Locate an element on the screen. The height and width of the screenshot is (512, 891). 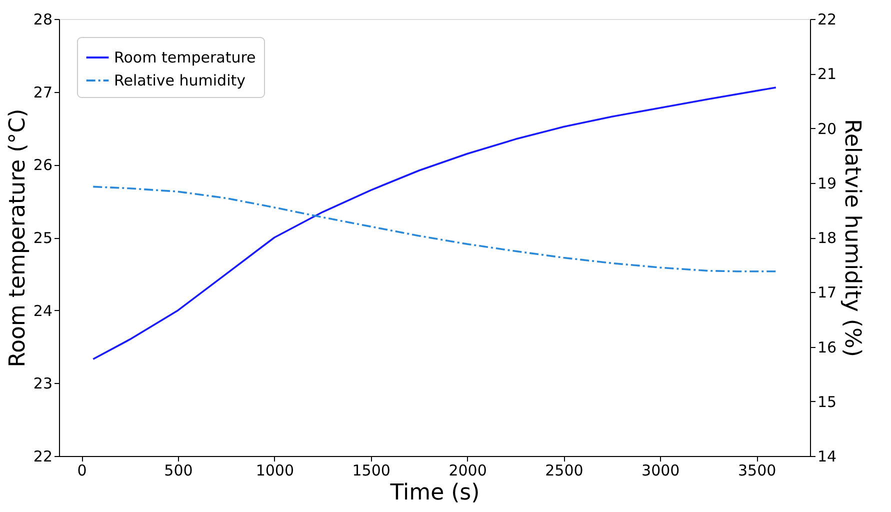
legend-label: Room temperature is located at coordinates (185, 57).